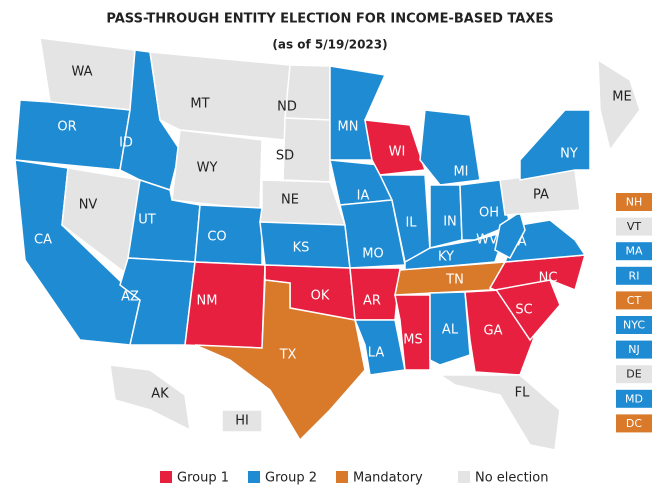 The image size is (661, 494). Describe the element at coordinates (291, 478) in the screenshot. I see `legend-label: Group 2` at that location.